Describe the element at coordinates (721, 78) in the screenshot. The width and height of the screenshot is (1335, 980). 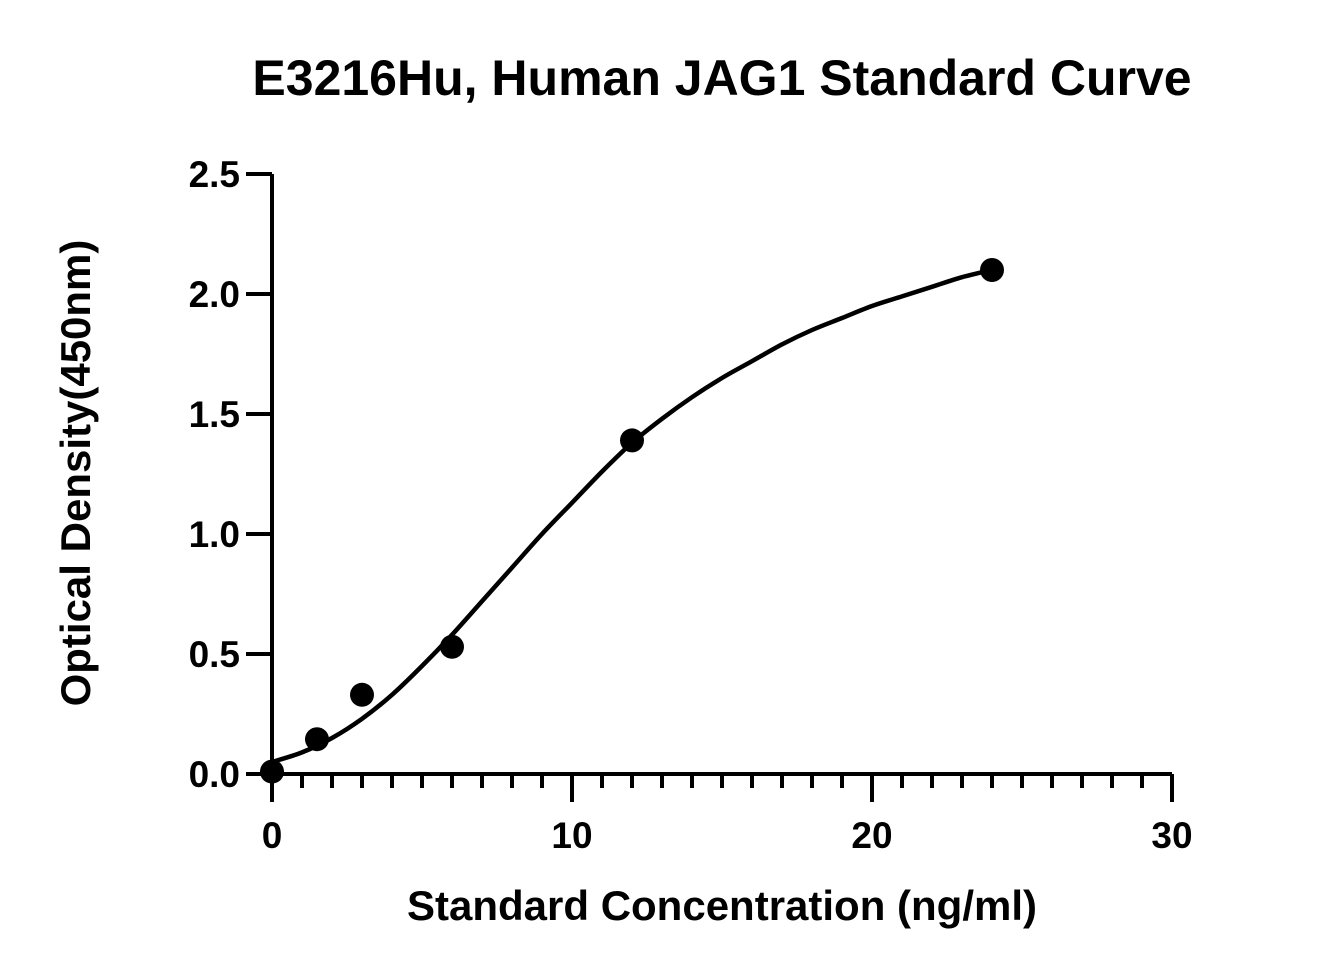
I see `chart-title: E3216Hu, Human JAG1 Standard Curve` at that location.